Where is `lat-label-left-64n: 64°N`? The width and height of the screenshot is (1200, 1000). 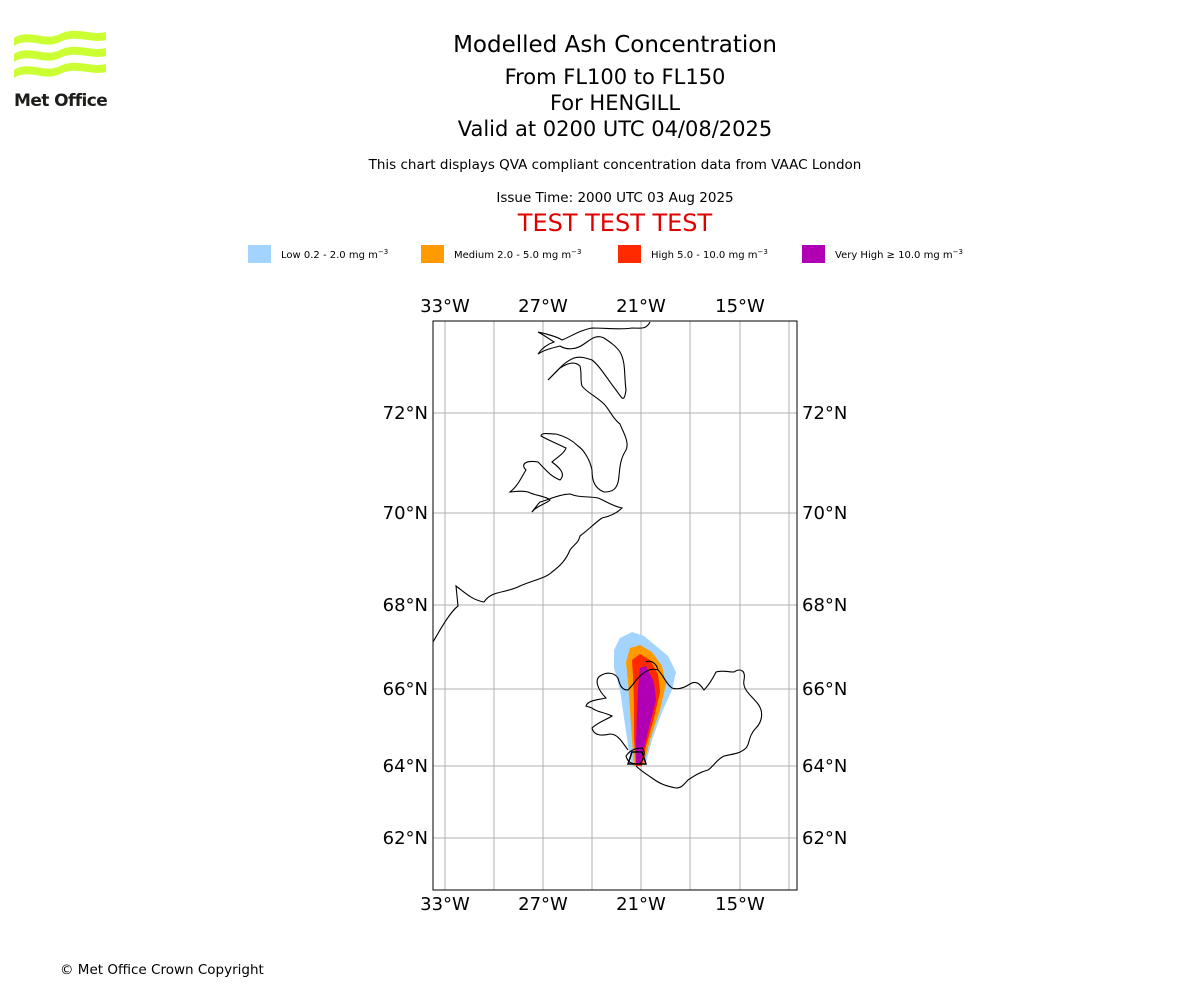
lat-label-left-64n: 64°N is located at coordinates (405, 766).